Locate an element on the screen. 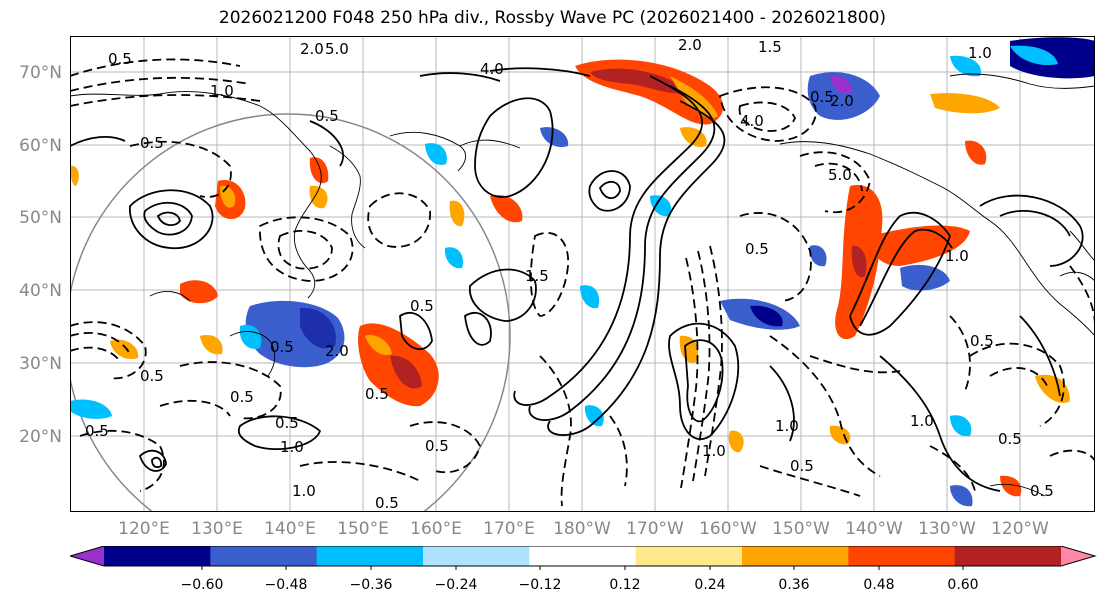 Image resolution: width=1105 pixels, height=604 pixels. colorbar-tick-label: −0.24 is located at coordinates (456, 585).